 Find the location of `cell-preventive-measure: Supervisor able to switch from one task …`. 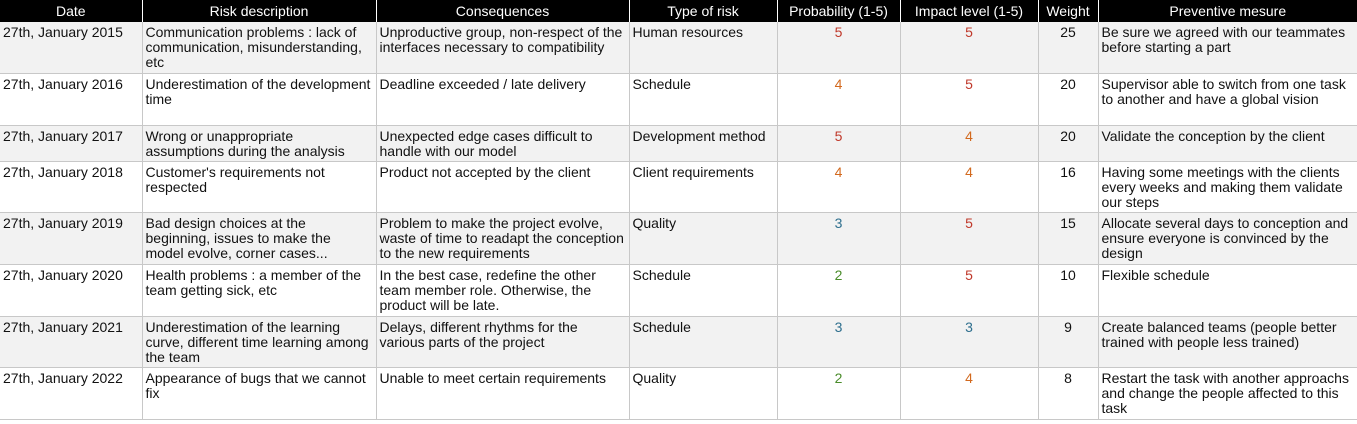

cell-preventive-measure: Supervisor able to switch from one task … is located at coordinates (1227, 99).